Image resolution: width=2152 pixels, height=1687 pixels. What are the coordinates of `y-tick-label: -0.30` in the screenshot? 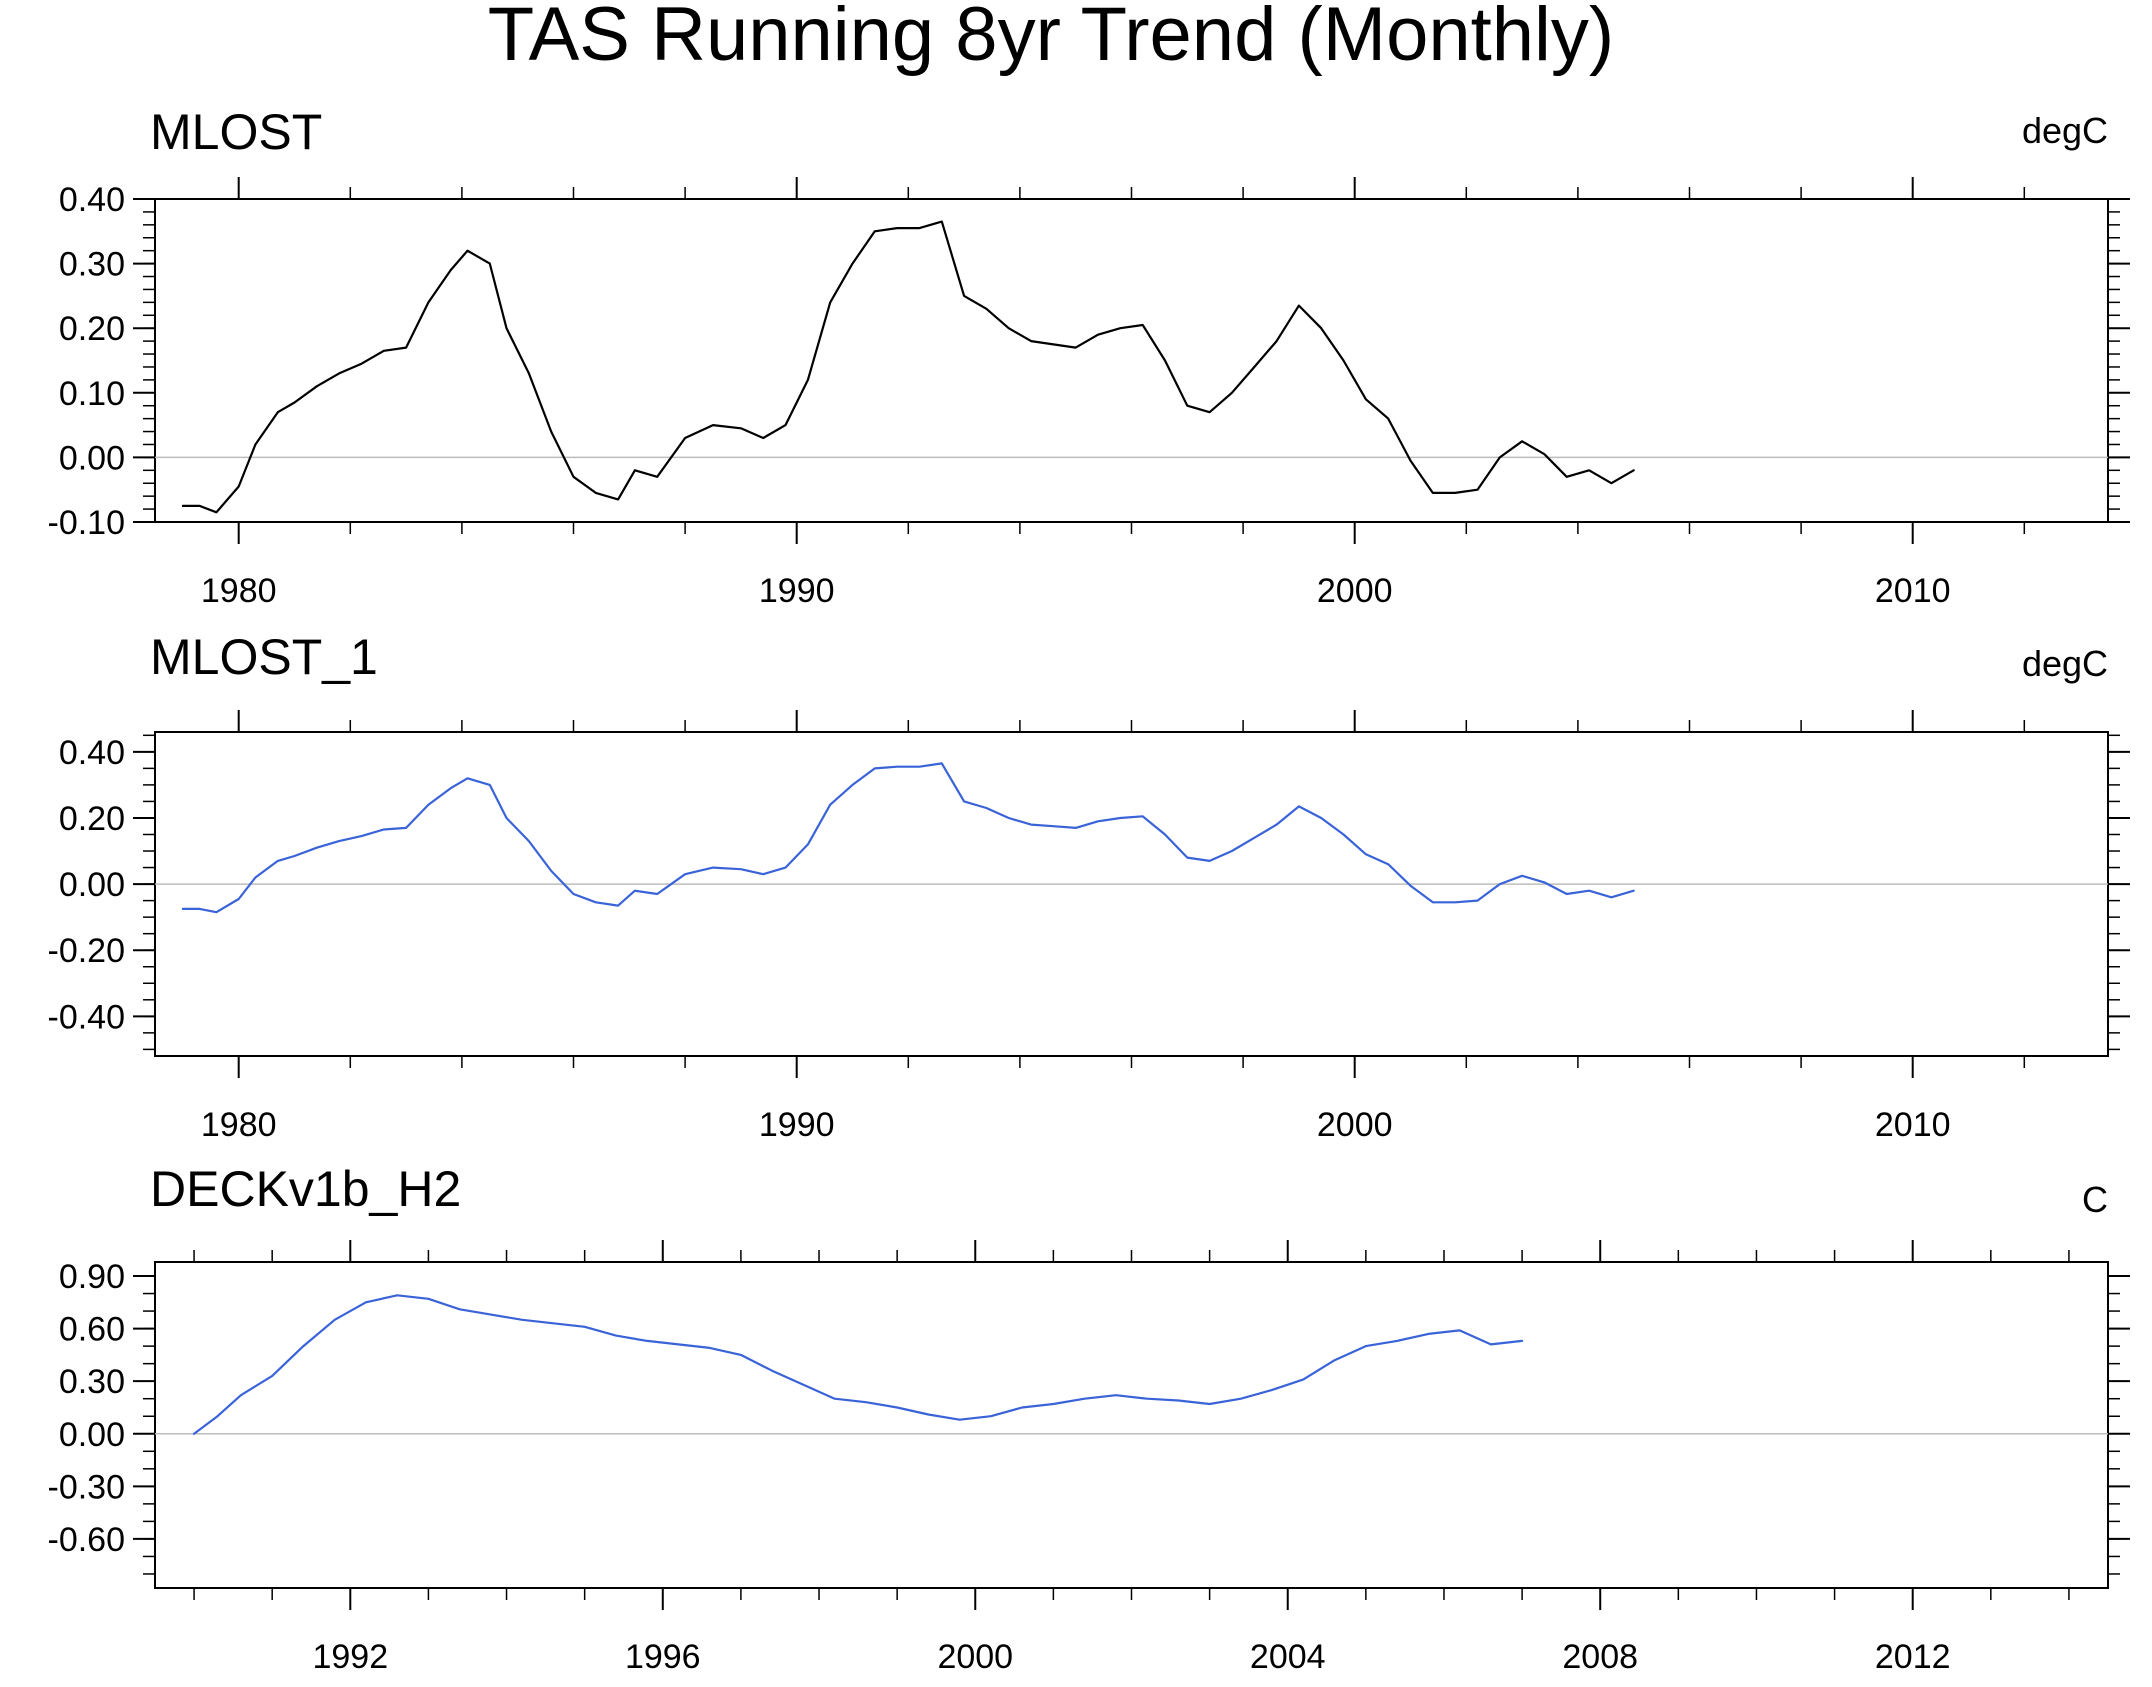 It's located at (87, 1487).